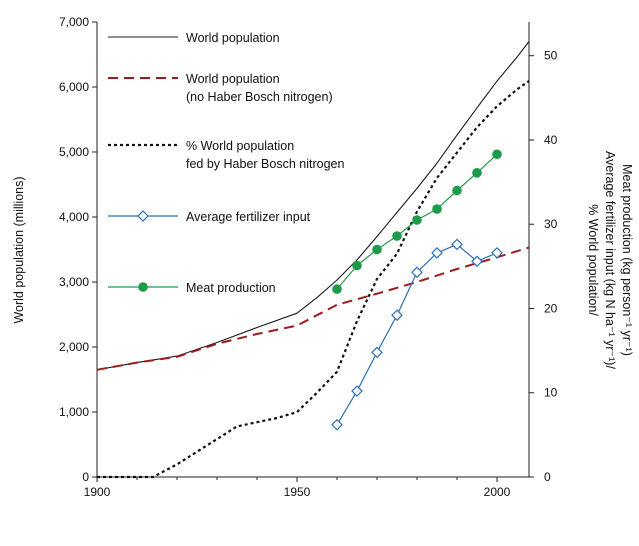 This screenshot has height=546, width=639. I want to click on x-tick-label: 1900, so click(97, 492).